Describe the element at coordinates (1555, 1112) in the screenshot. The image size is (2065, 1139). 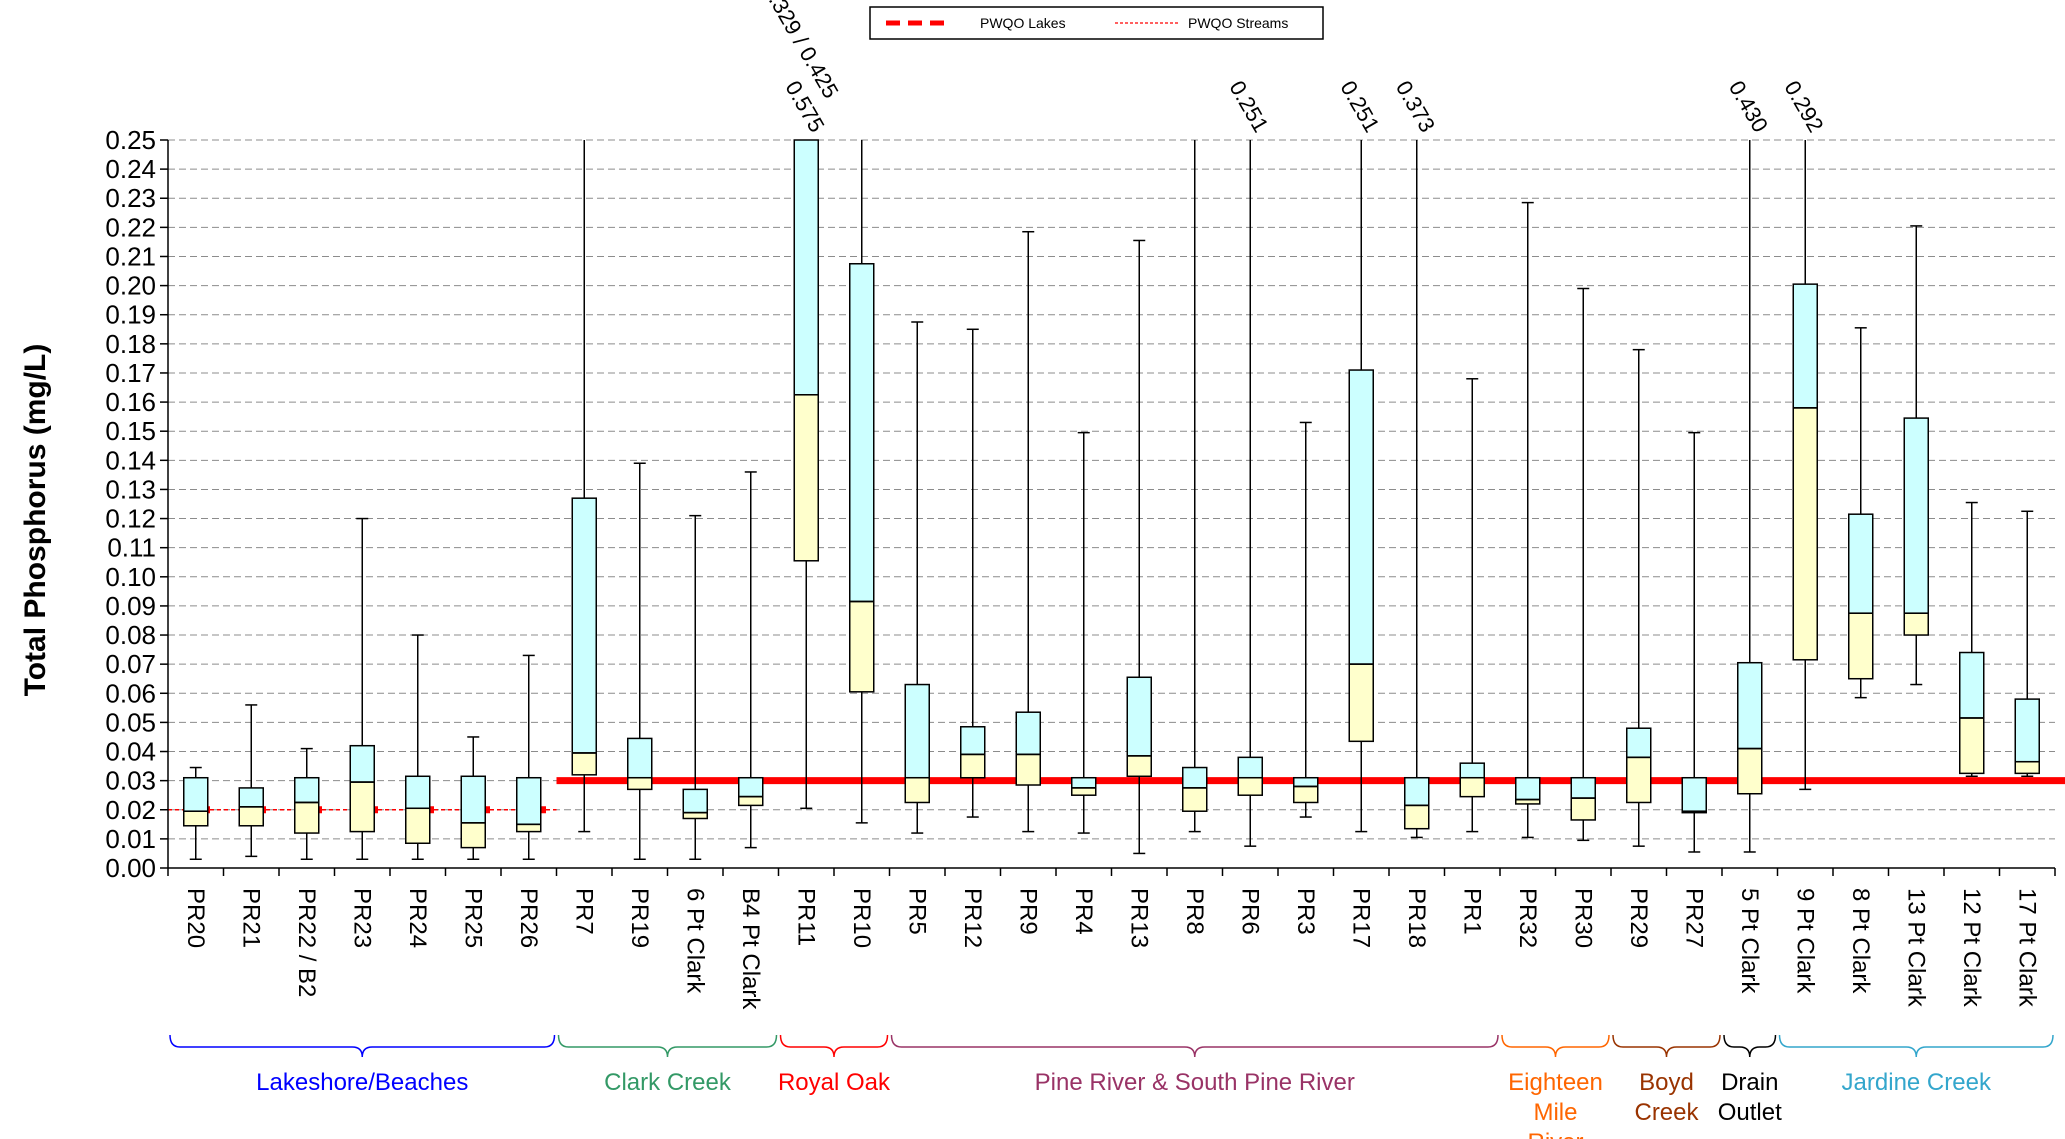
I see `group-label: Mile` at that location.